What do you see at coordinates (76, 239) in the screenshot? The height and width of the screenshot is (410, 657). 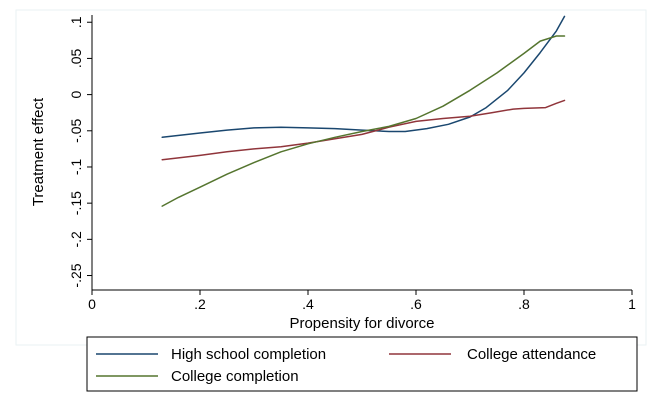 I see `y-tick-label: -.2` at bounding box center [76, 239].